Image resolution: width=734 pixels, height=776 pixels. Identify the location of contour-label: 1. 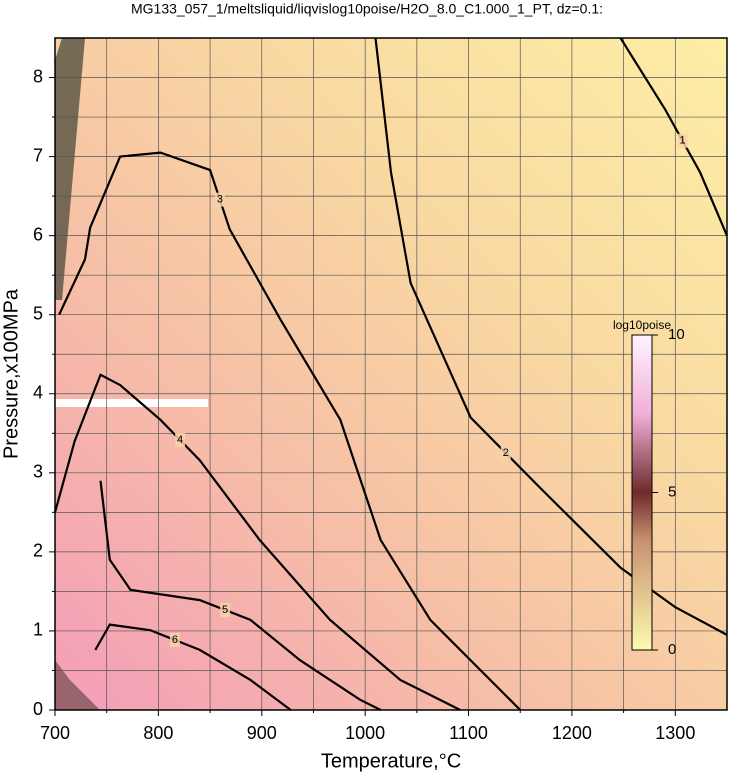
(682, 141).